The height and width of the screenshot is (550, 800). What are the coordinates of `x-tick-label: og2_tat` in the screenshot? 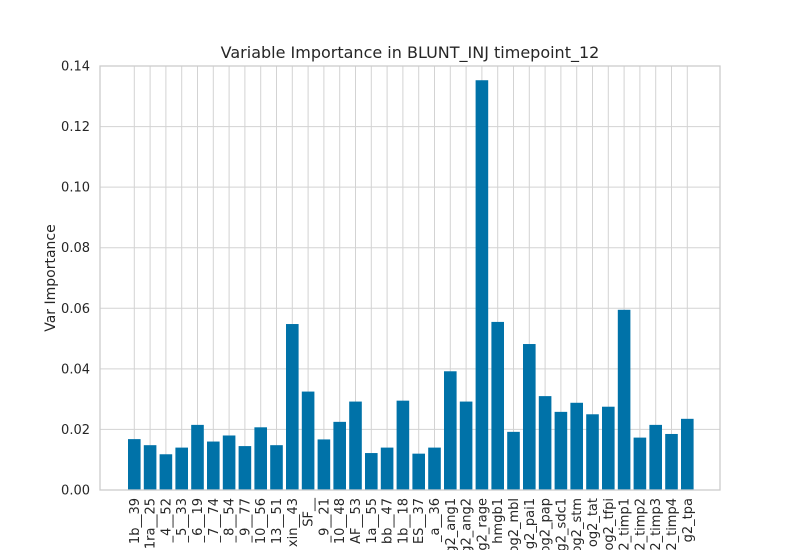 It's located at (593, 522).